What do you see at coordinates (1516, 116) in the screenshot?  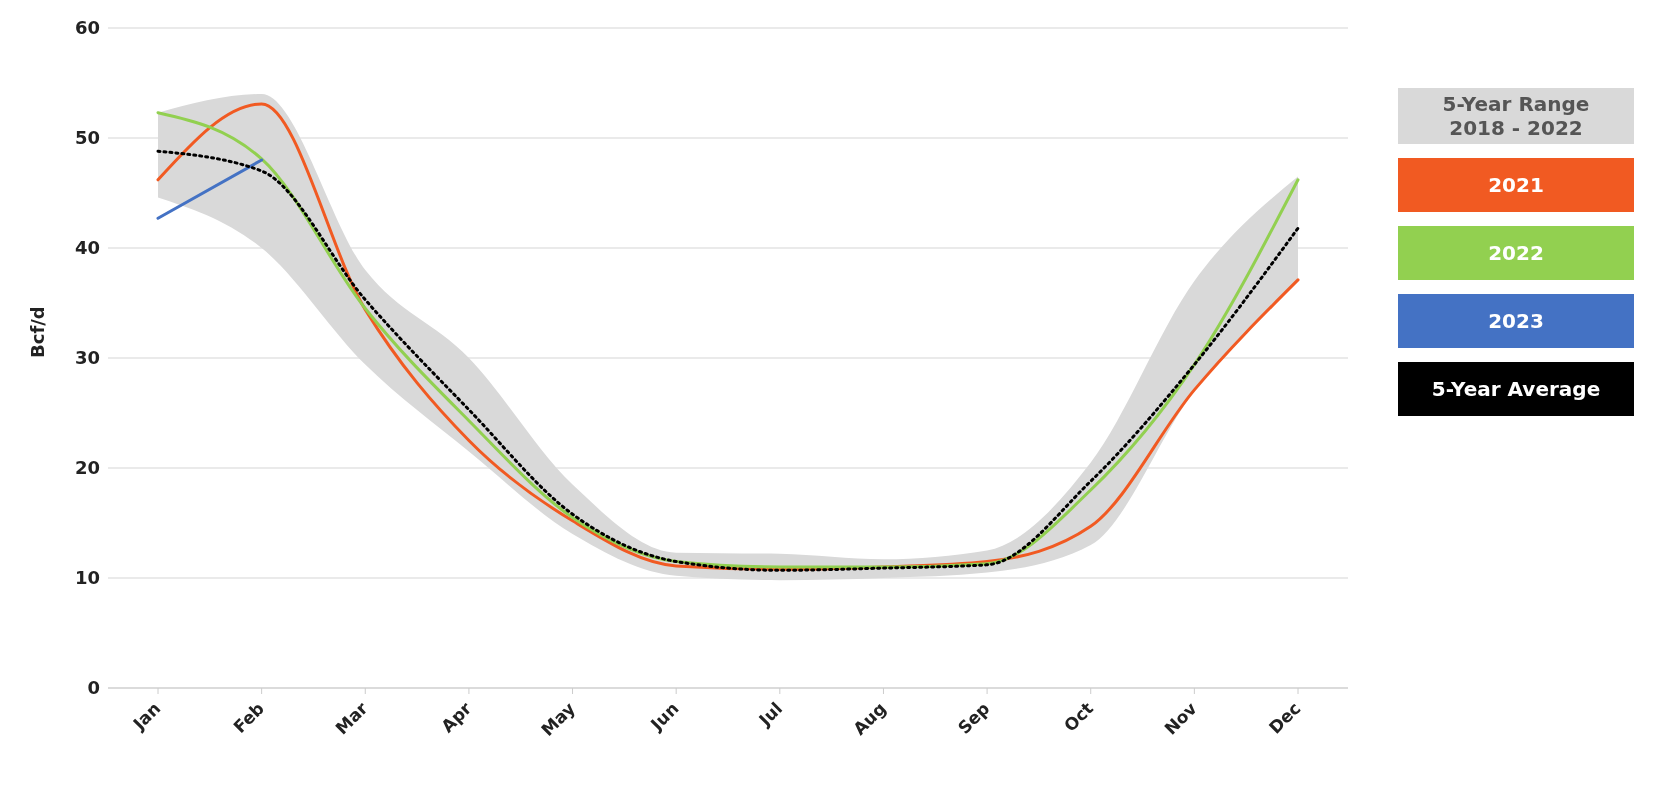 I see `text: 5-Year Range 2018 - 2022` at bounding box center [1516, 116].